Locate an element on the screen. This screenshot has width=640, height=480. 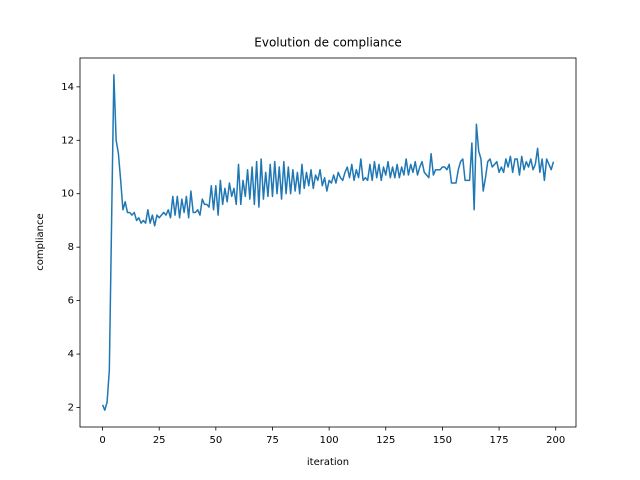
y-tick-label: 2 is located at coordinates (71, 407).